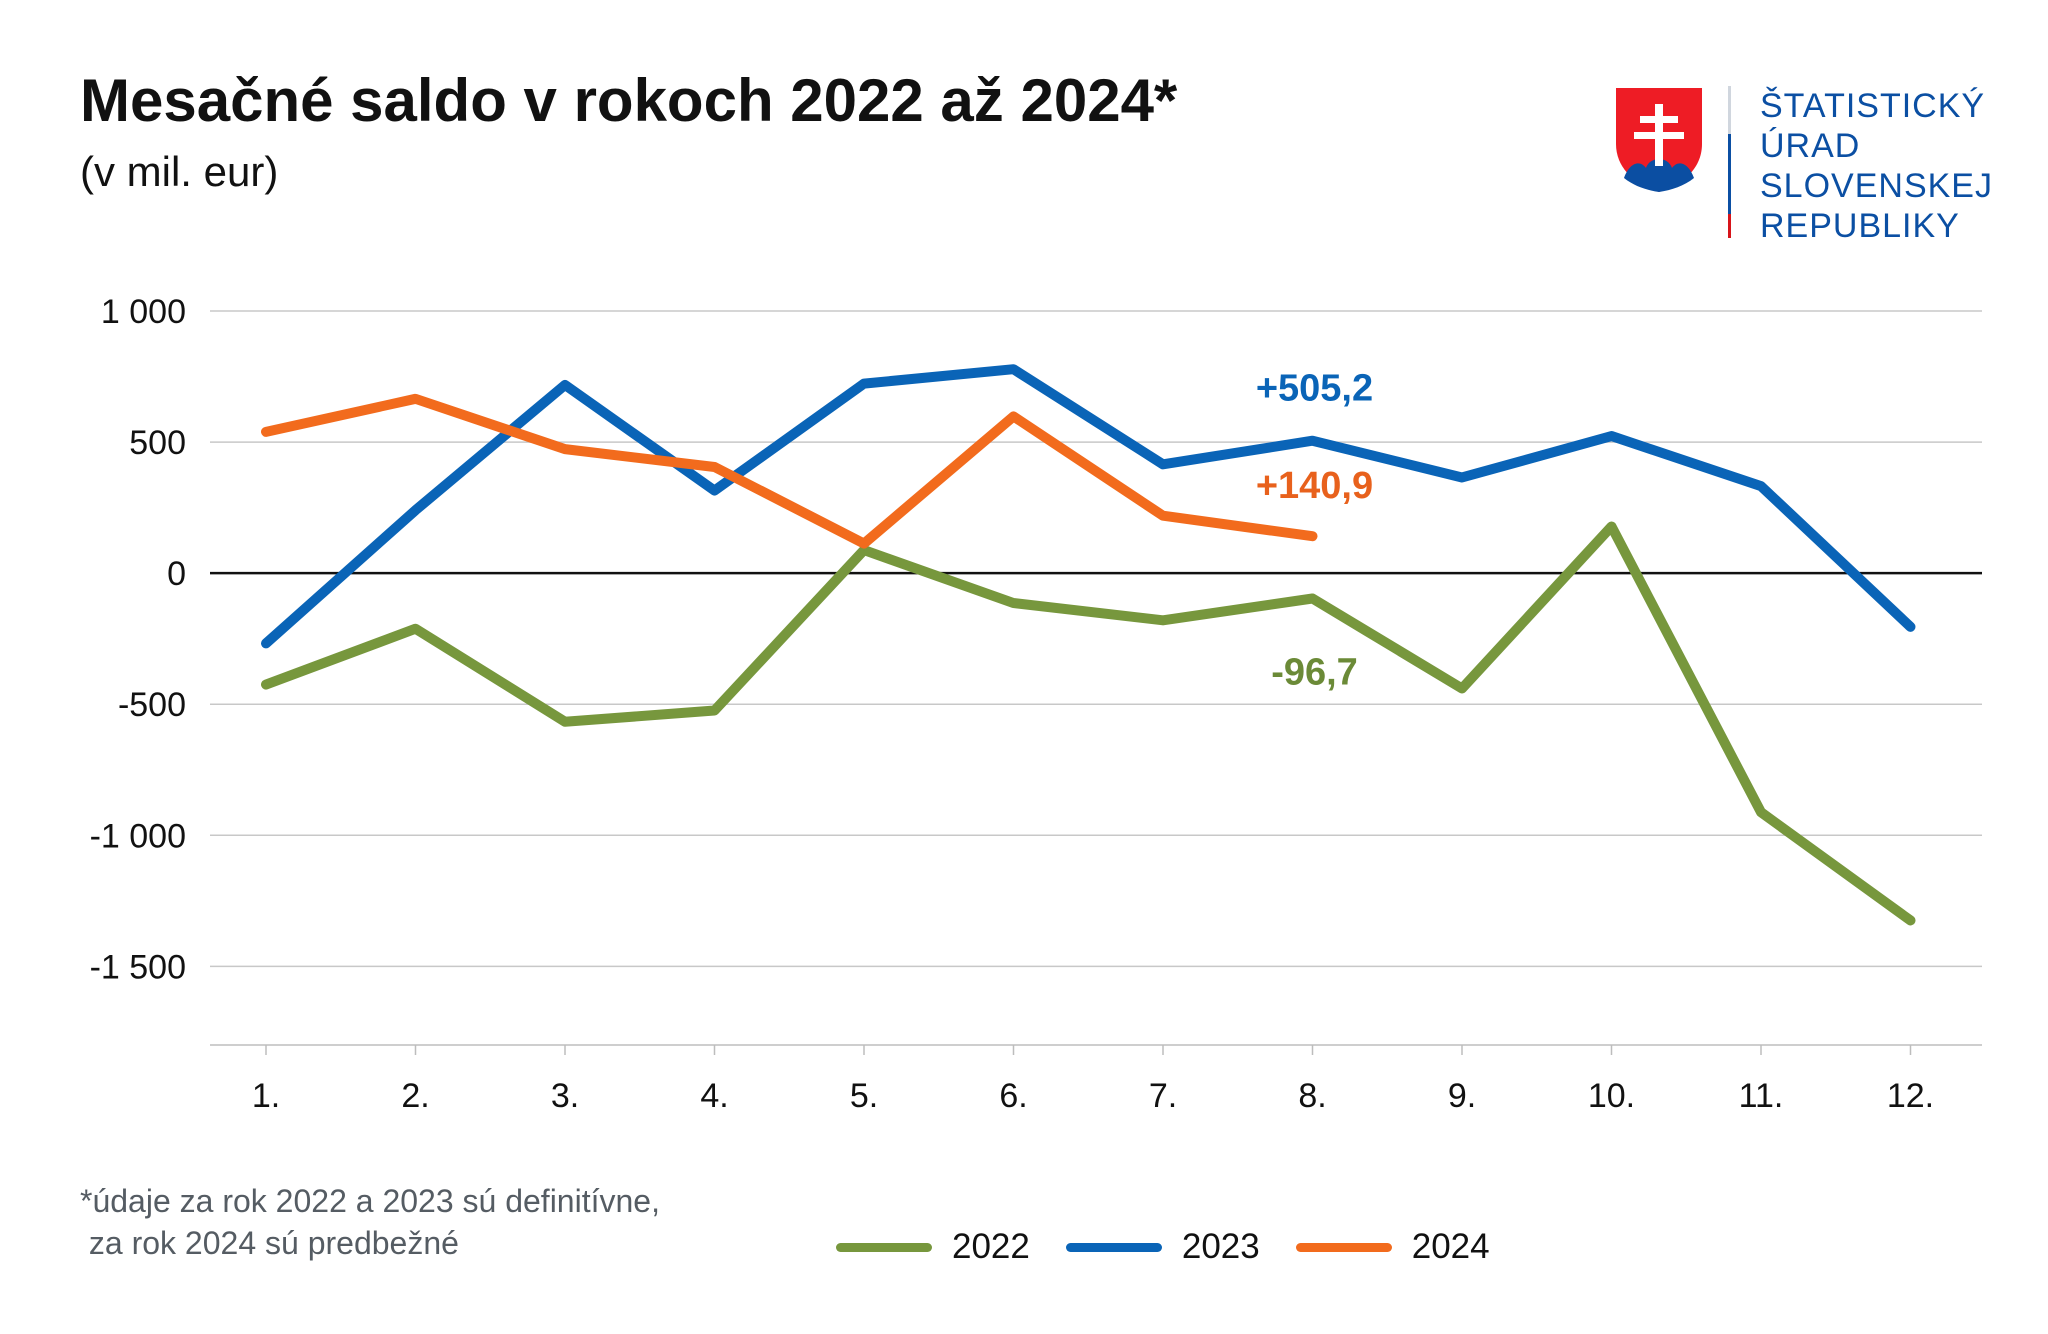 This screenshot has height=1334, width=2048. I want to click on logo-divider-red, so click(1729, 226).